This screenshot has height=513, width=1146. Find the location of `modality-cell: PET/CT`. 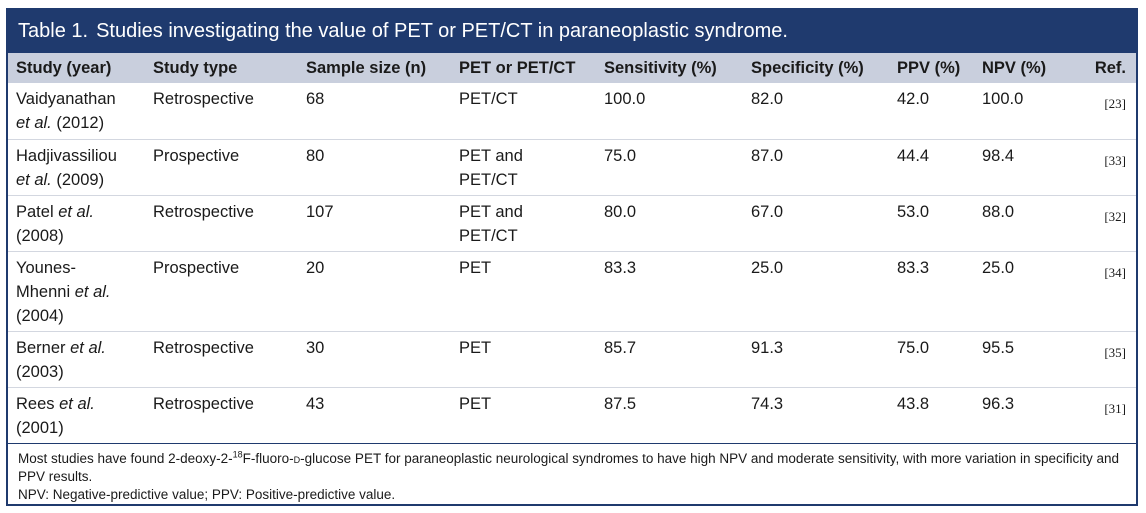

modality-cell: PET/CT is located at coordinates (488, 99).